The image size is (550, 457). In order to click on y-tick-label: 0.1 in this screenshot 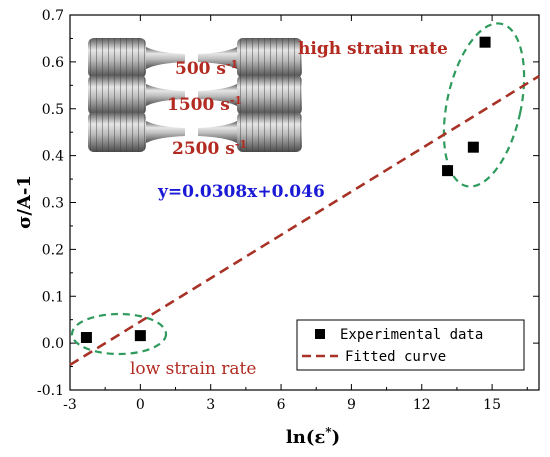, I will do `click(53, 297)`.